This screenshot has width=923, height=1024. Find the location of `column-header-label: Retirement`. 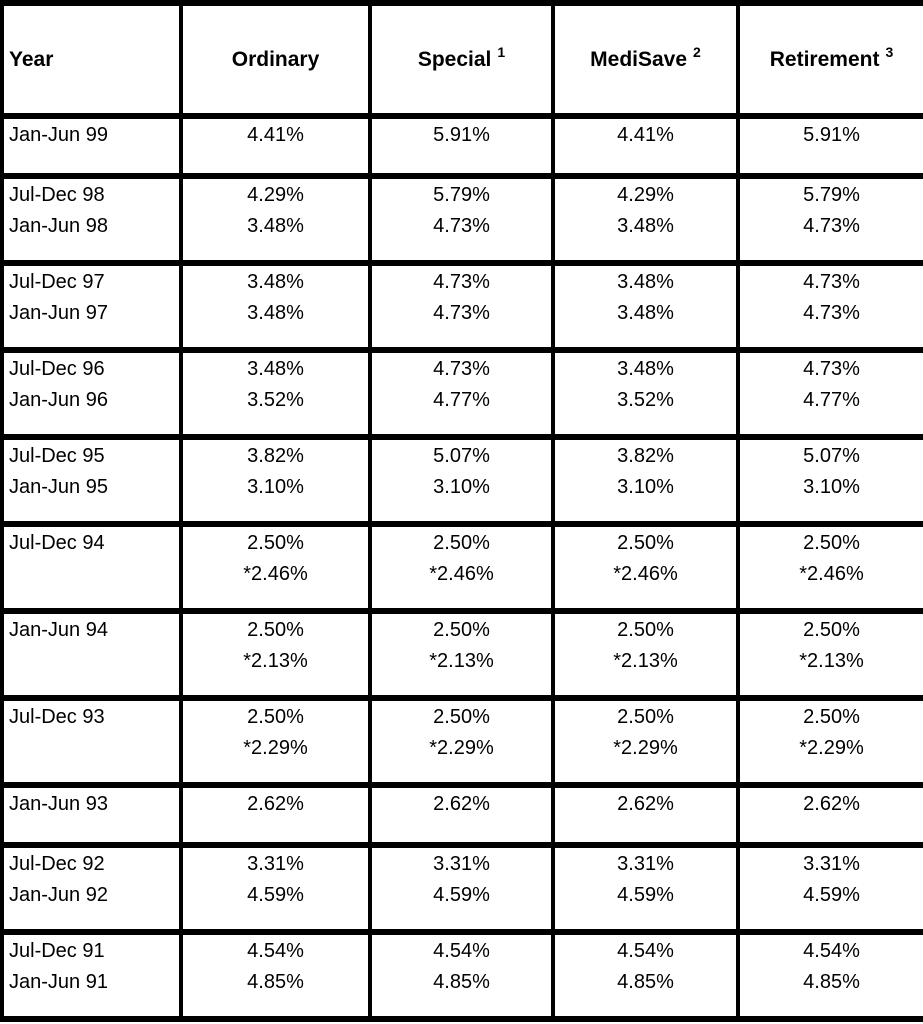

column-header-label: Retirement is located at coordinates (824, 59).